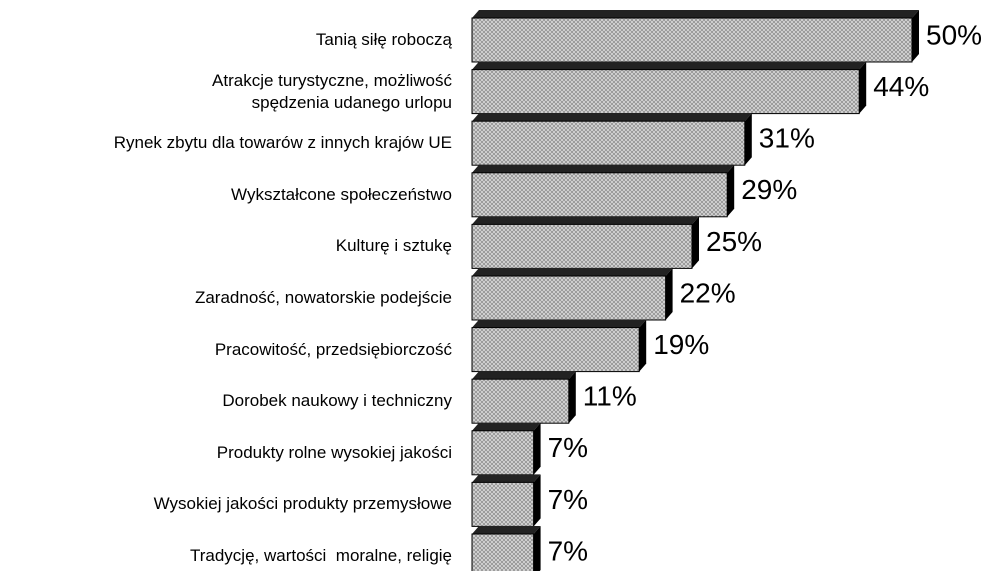 The width and height of the screenshot is (996, 571). What do you see at coordinates (769, 189) in the screenshot?
I see `value-label: 29%` at bounding box center [769, 189].